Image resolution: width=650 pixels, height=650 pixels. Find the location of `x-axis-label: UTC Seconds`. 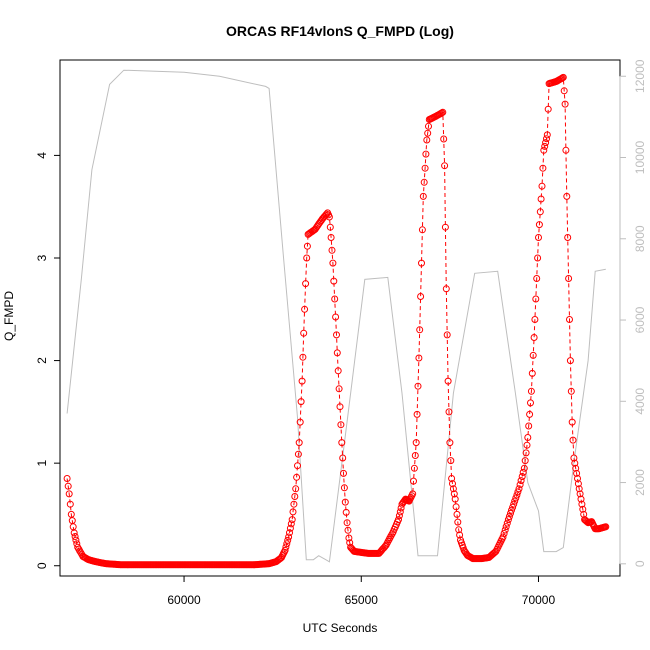

x-axis-label: UTC Seconds is located at coordinates (340, 628).